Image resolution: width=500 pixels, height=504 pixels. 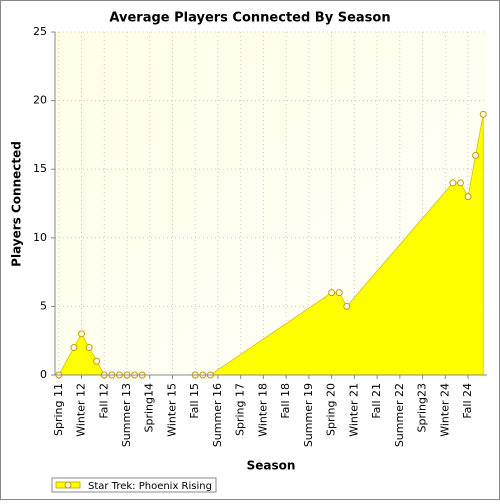 I want to click on x-tick-label: Winter 24, so click(x=444, y=410).